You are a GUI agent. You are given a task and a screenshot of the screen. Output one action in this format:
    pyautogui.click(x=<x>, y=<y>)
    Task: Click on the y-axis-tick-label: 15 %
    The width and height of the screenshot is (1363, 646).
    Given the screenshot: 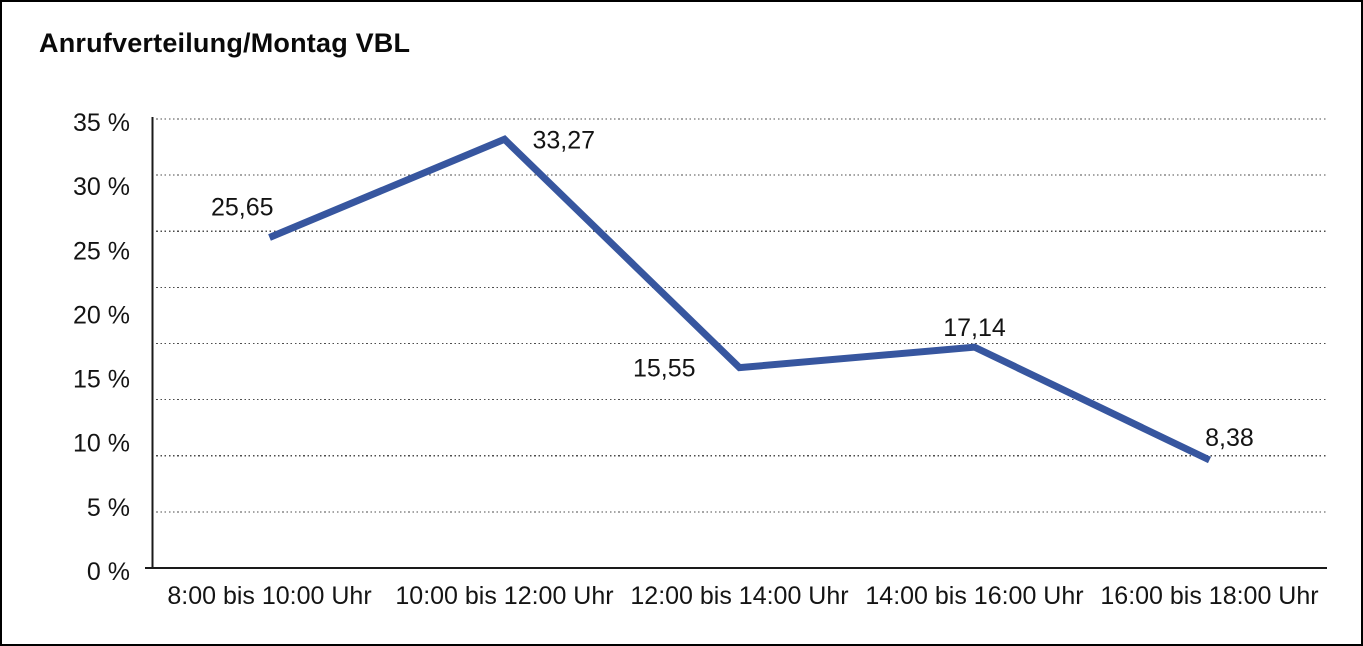 What is the action you would take?
    pyautogui.click(x=101, y=380)
    